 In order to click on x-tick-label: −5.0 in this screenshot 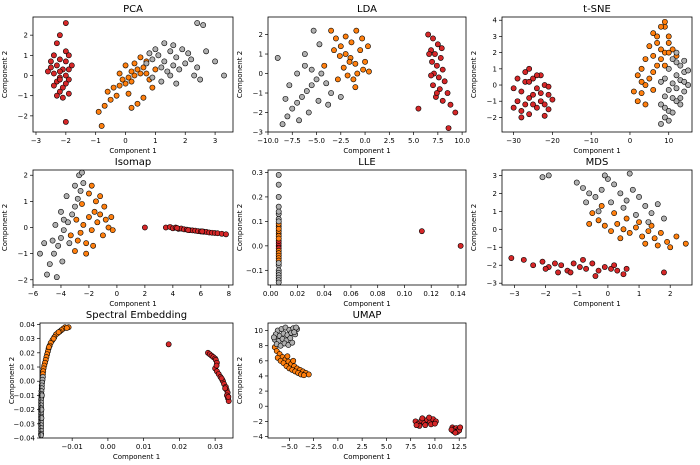, I will do `click(316, 141)`.